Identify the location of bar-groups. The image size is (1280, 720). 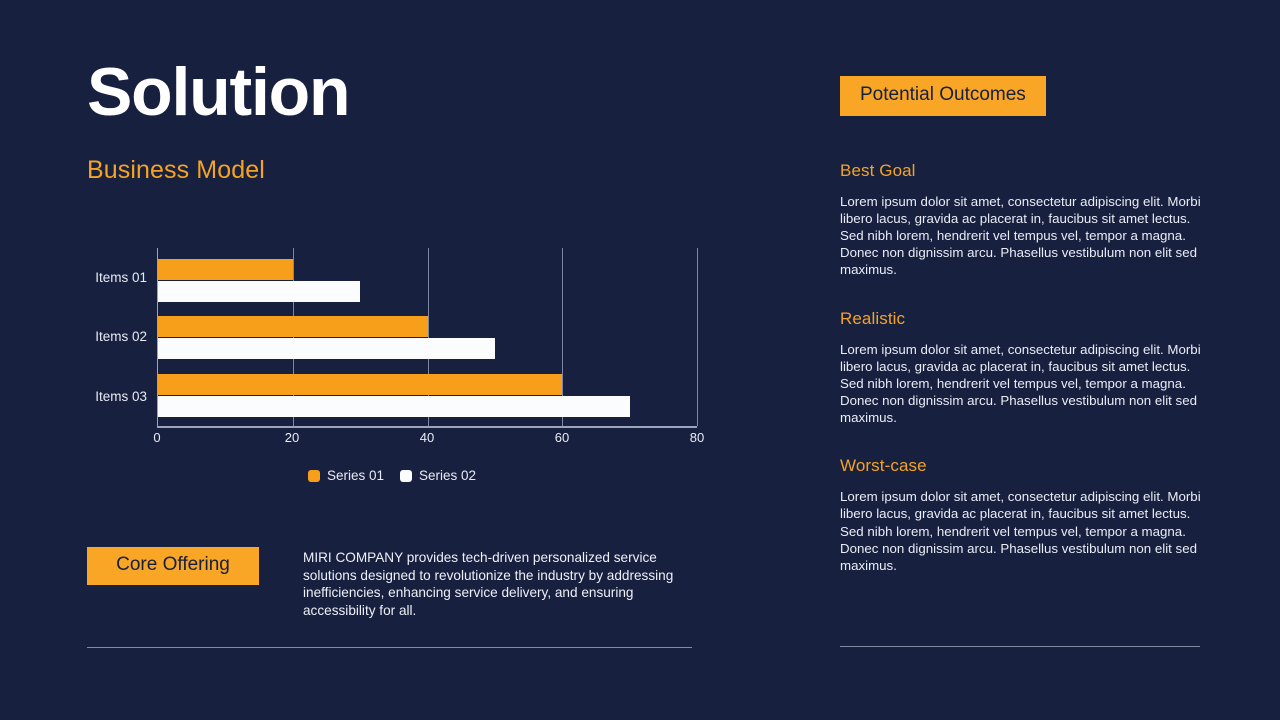
(427, 337).